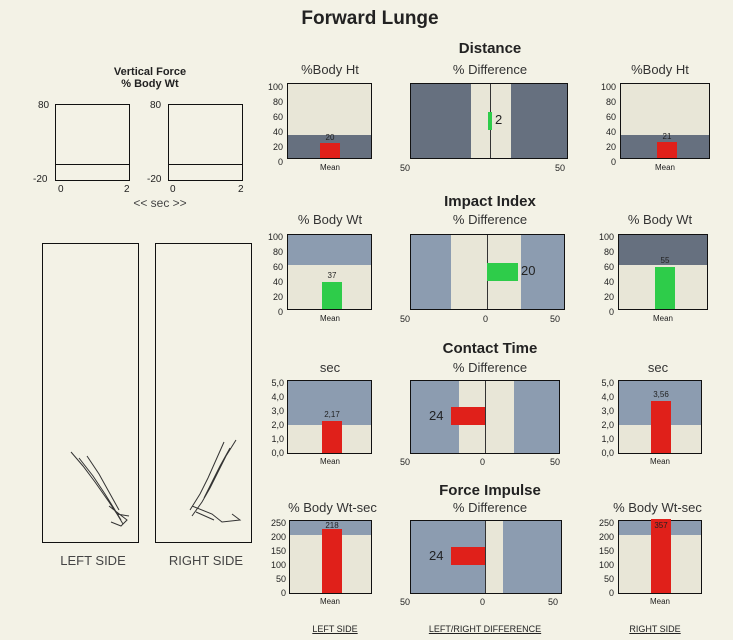  I want to click on vf-right-ytop: 80, so click(156, 105).